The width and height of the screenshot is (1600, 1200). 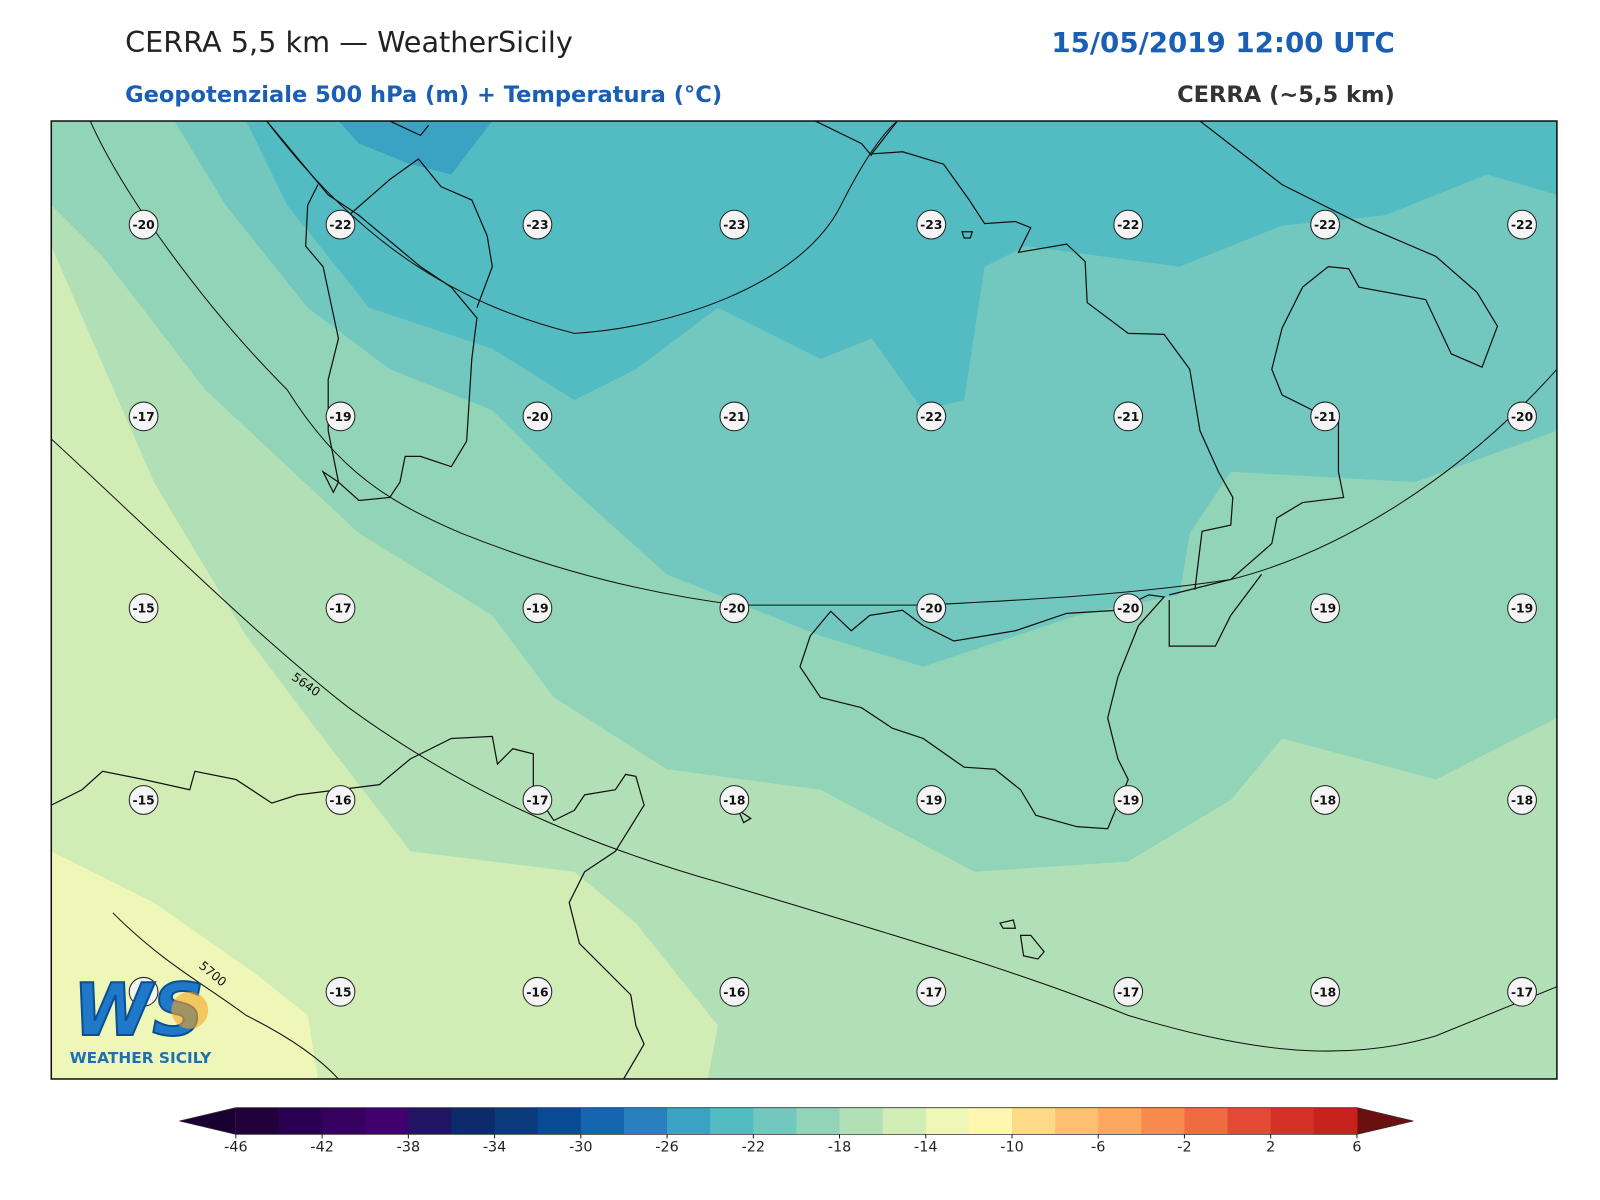 I want to click on logo: WS WEATHER SICILY, so click(x=141, y=1017).